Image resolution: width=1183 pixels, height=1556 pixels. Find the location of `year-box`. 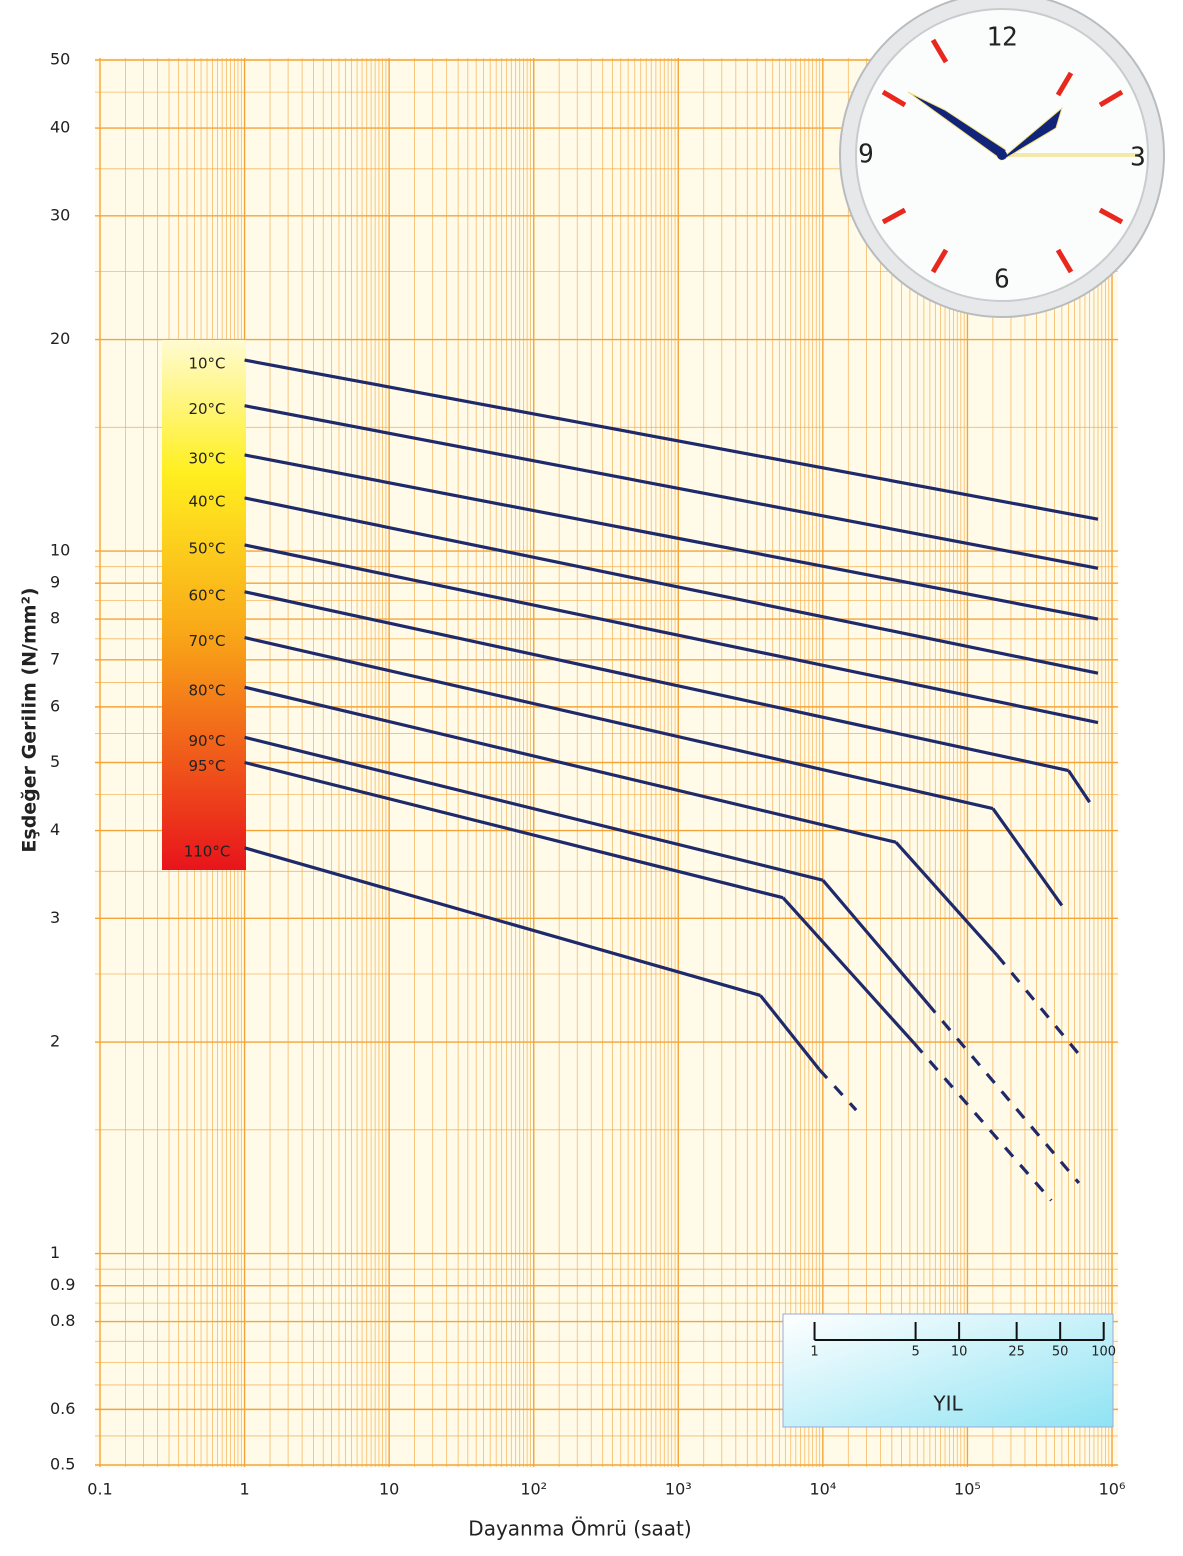

year-box is located at coordinates (948, 1370).